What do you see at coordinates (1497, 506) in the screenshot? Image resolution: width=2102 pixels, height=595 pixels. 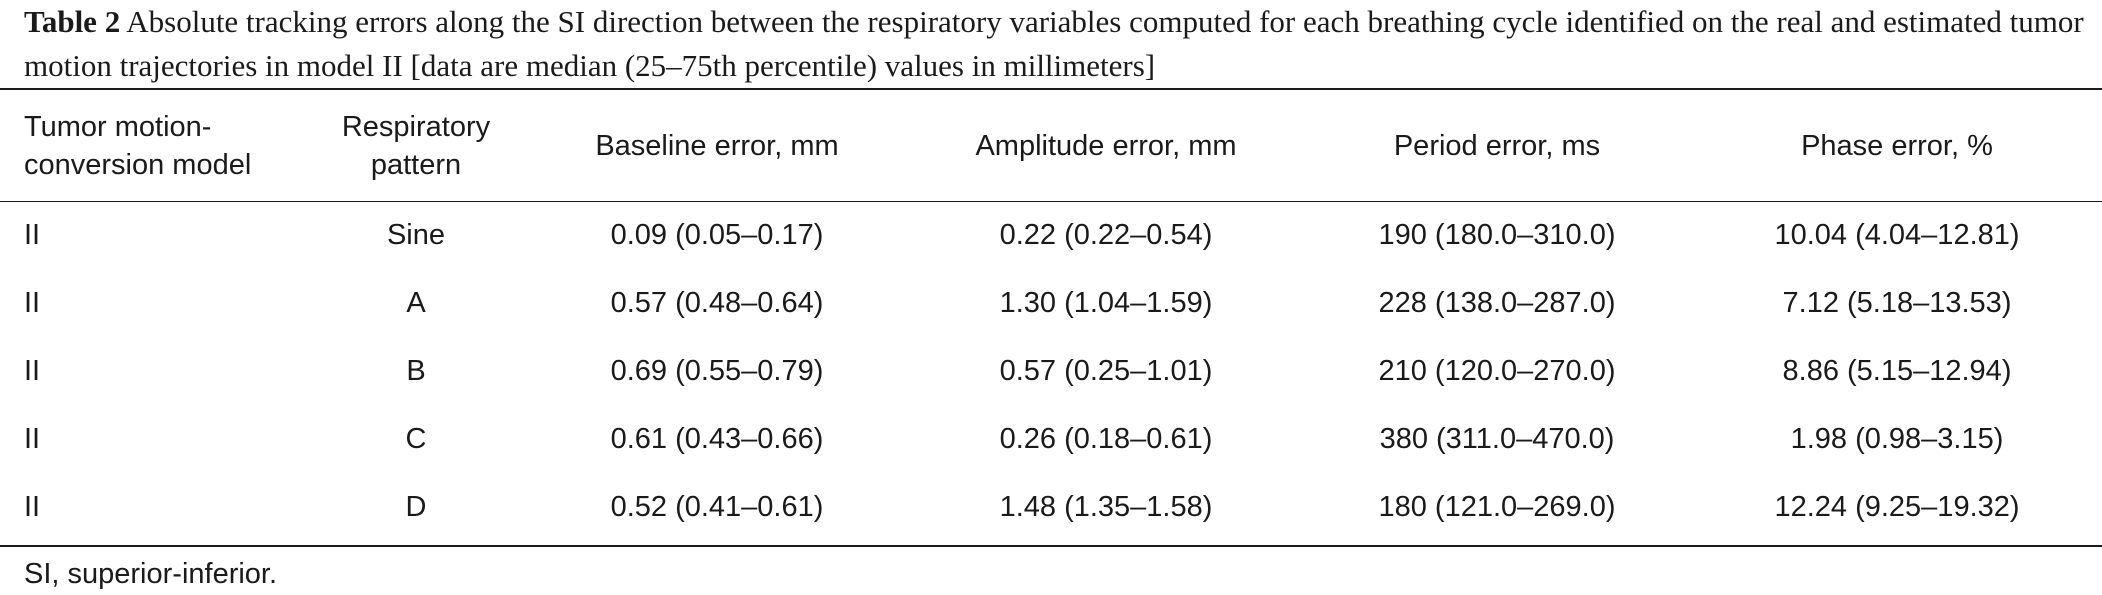 I see `cell-period: 180 (121.0–269.0)` at bounding box center [1497, 506].